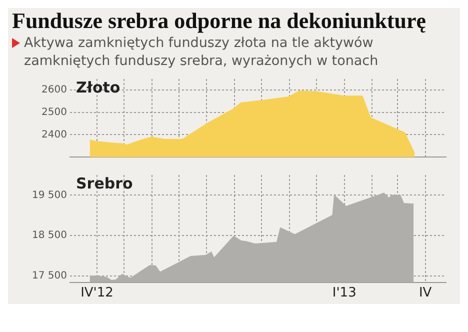  What do you see at coordinates (49, 195) in the screenshot?
I see `y-tick-label: 19 500` at bounding box center [49, 195].